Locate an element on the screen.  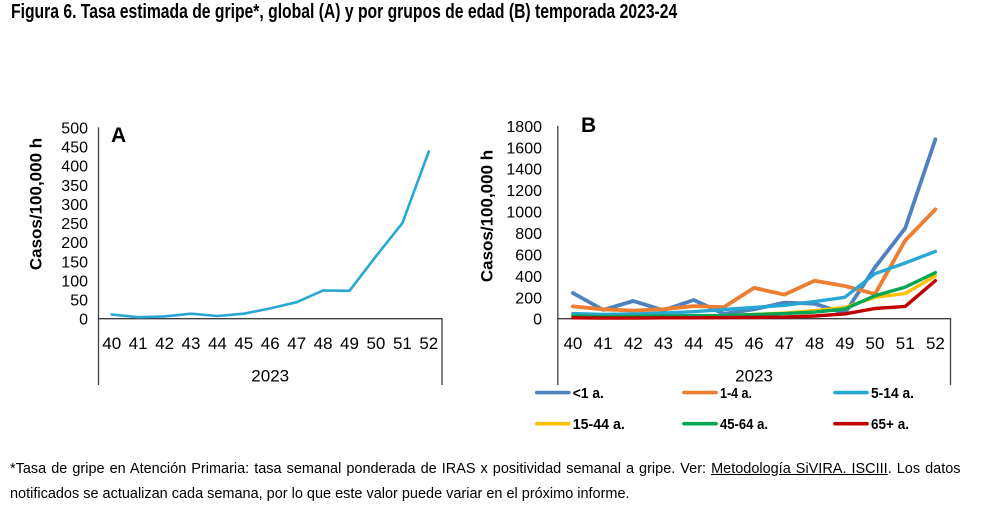
svg-text: 1400 is located at coordinates (524, 170).